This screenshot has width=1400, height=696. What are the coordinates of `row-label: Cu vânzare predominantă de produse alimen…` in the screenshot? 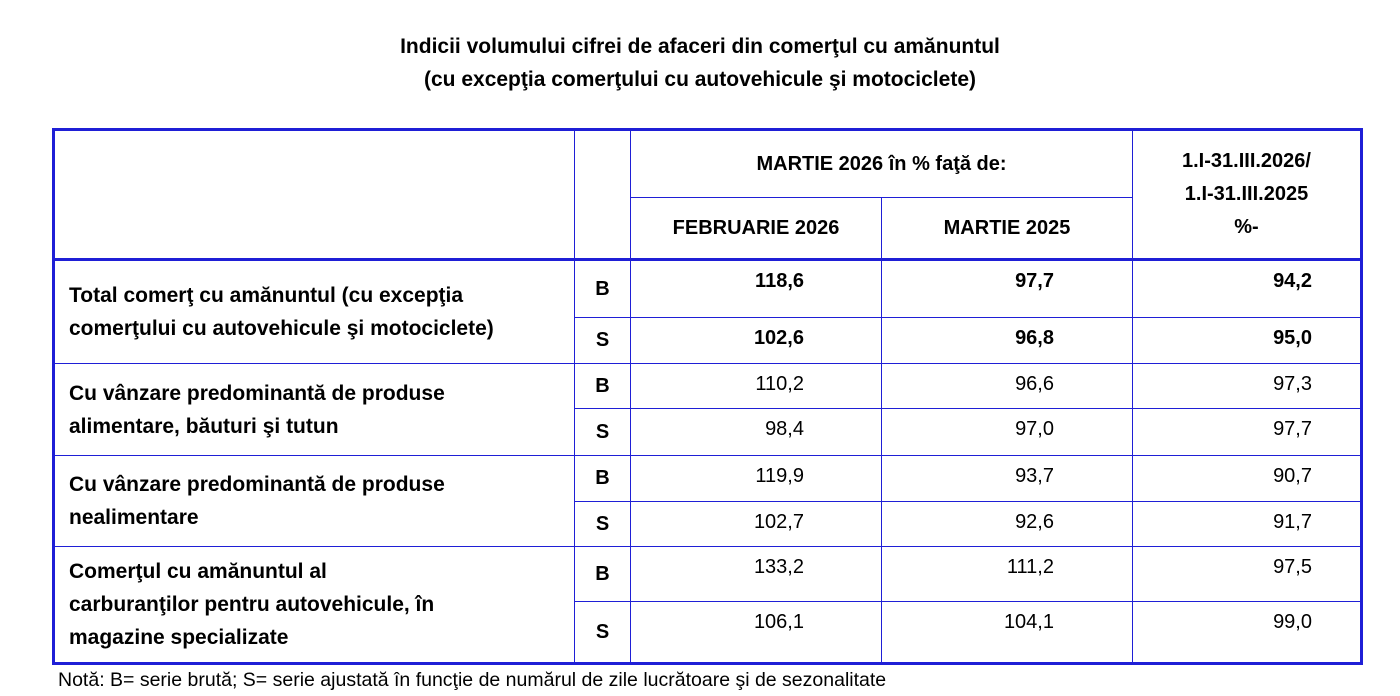 It's located at (314, 409).